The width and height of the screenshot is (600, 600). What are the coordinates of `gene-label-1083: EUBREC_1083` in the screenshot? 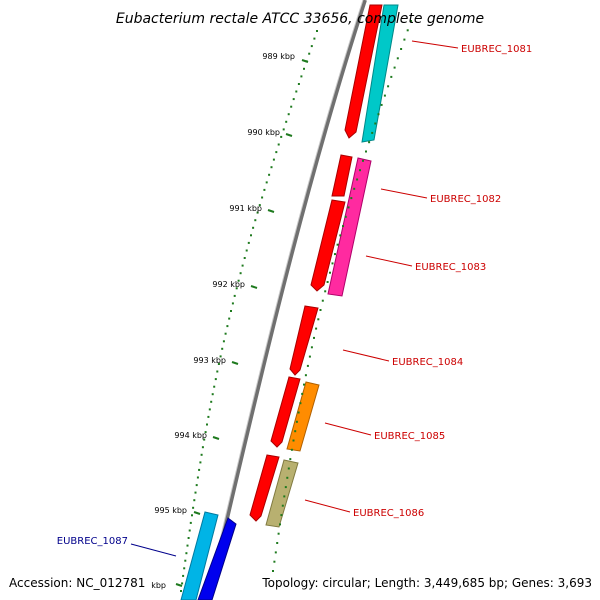 It's located at (450, 267).